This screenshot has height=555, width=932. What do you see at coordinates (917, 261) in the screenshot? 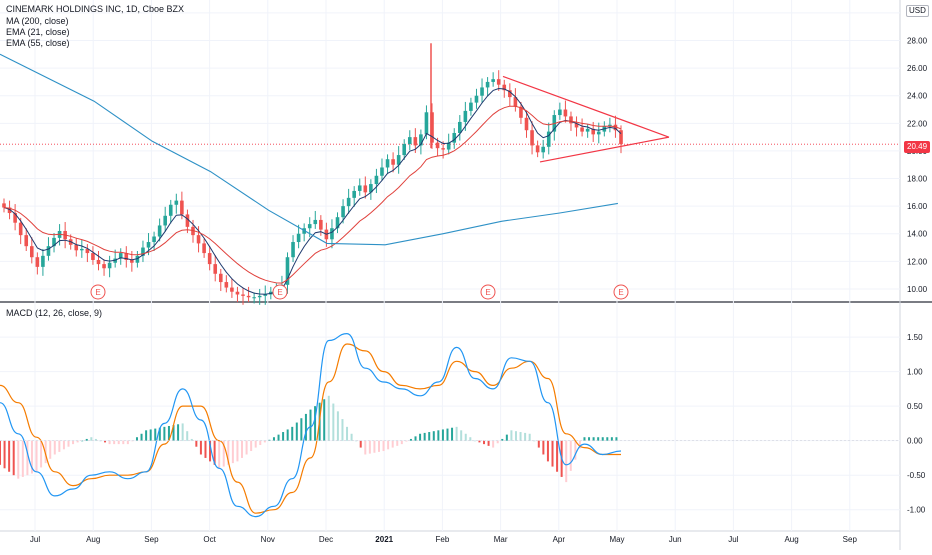
I see `price-tick-label: 12.00` at bounding box center [917, 261].